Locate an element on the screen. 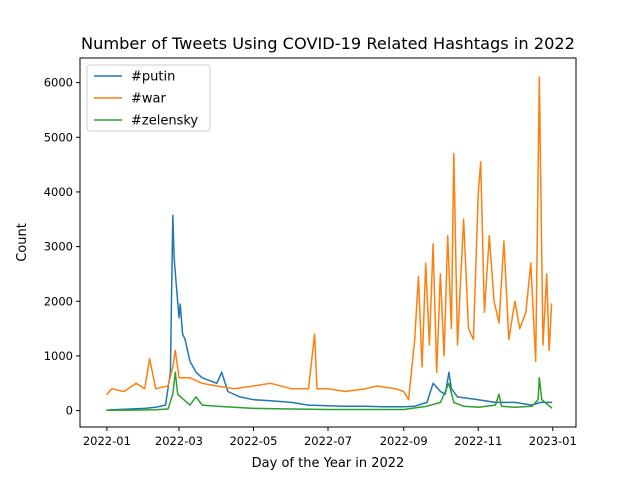 This screenshot has height=480, width=640. series-line-zelensky is located at coordinates (329, 391).